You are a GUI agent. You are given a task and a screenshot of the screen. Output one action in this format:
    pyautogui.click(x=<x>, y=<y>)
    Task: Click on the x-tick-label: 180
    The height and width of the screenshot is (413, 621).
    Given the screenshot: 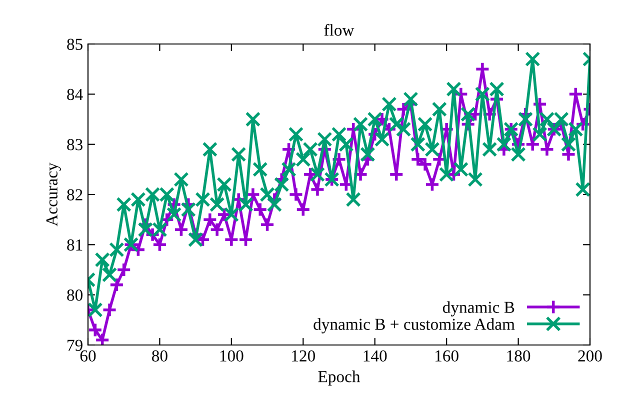 What is the action you would take?
    pyautogui.click(x=518, y=356)
    